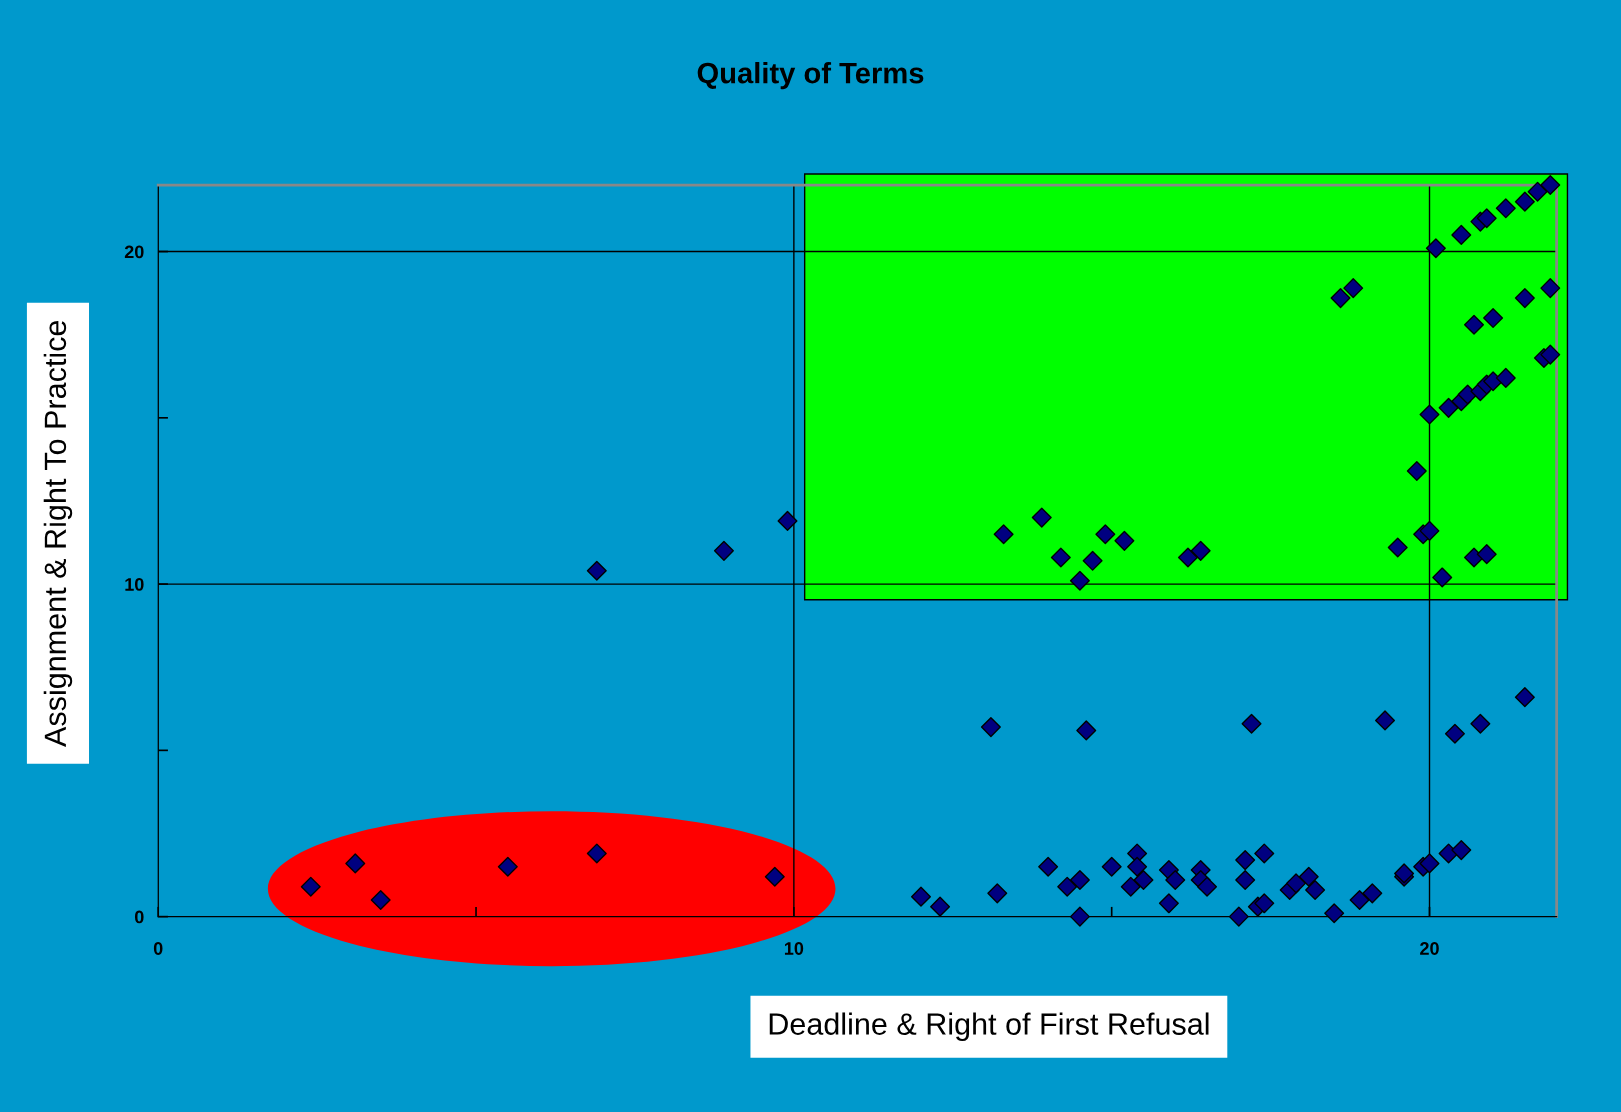  What do you see at coordinates (158, 948) in the screenshot?
I see `x-tick-label: 0` at bounding box center [158, 948].